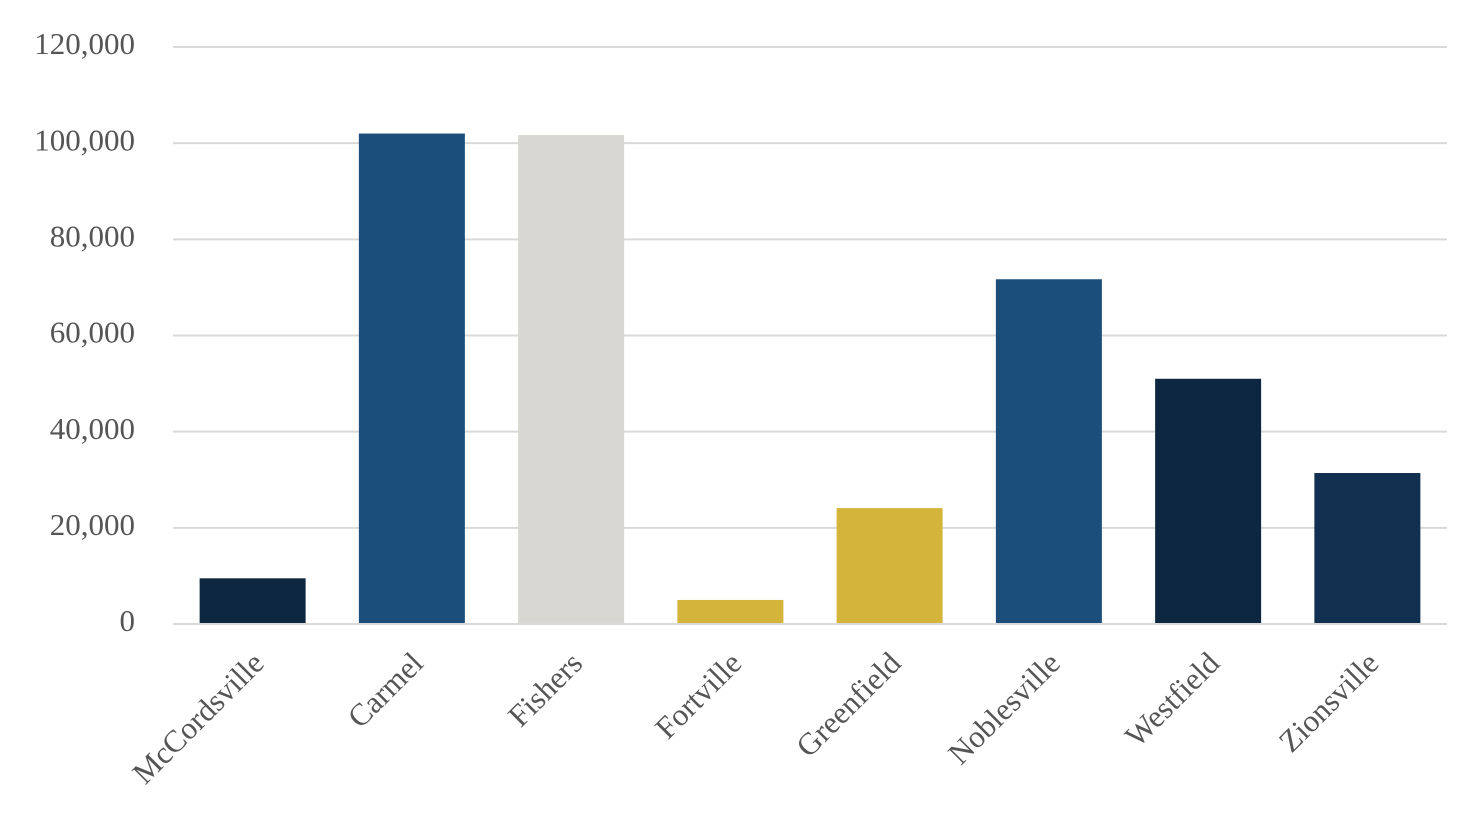 The width and height of the screenshot is (1474, 833). Describe the element at coordinates (92, 235) in the screenshot. I see `y-tick-label: 80,000` at that location.